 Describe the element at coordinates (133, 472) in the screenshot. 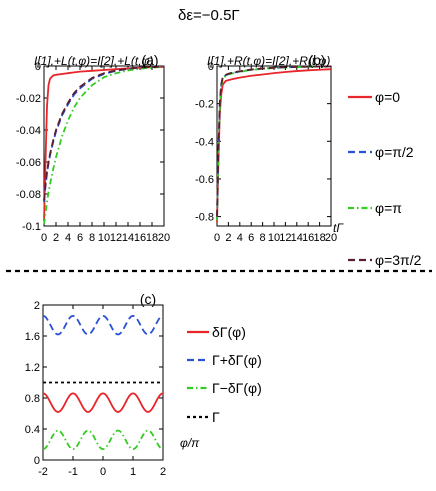

I see `x-tick-label: 1` at that location.